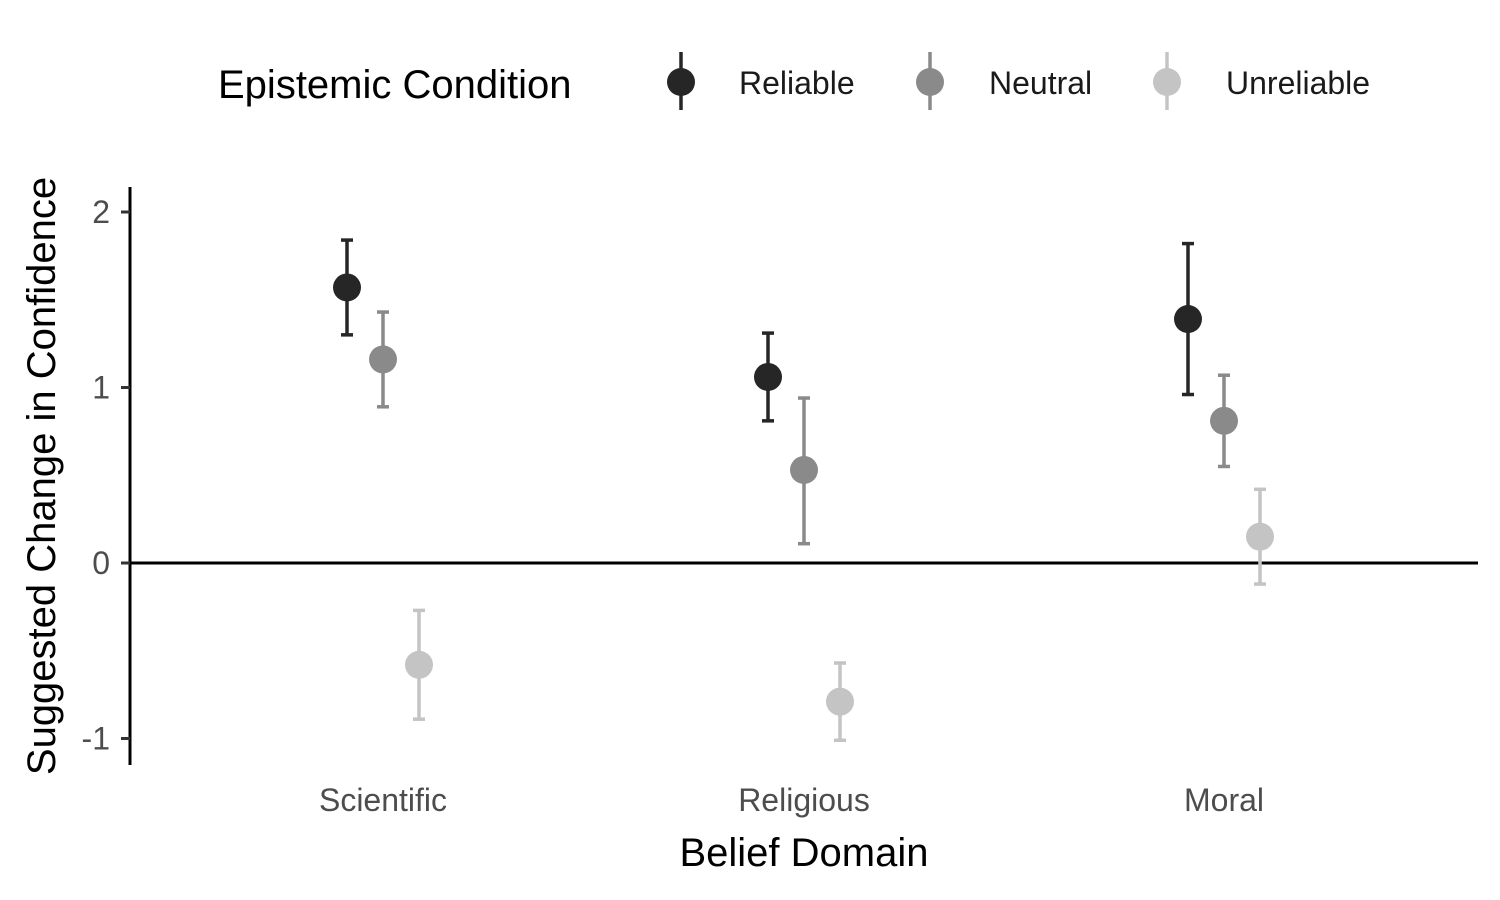  What do you see at coordinates (106, 475) in the screenshot?
I see `y-axis-ticks: -1 0 1 2` at bounding box center [106, 475].